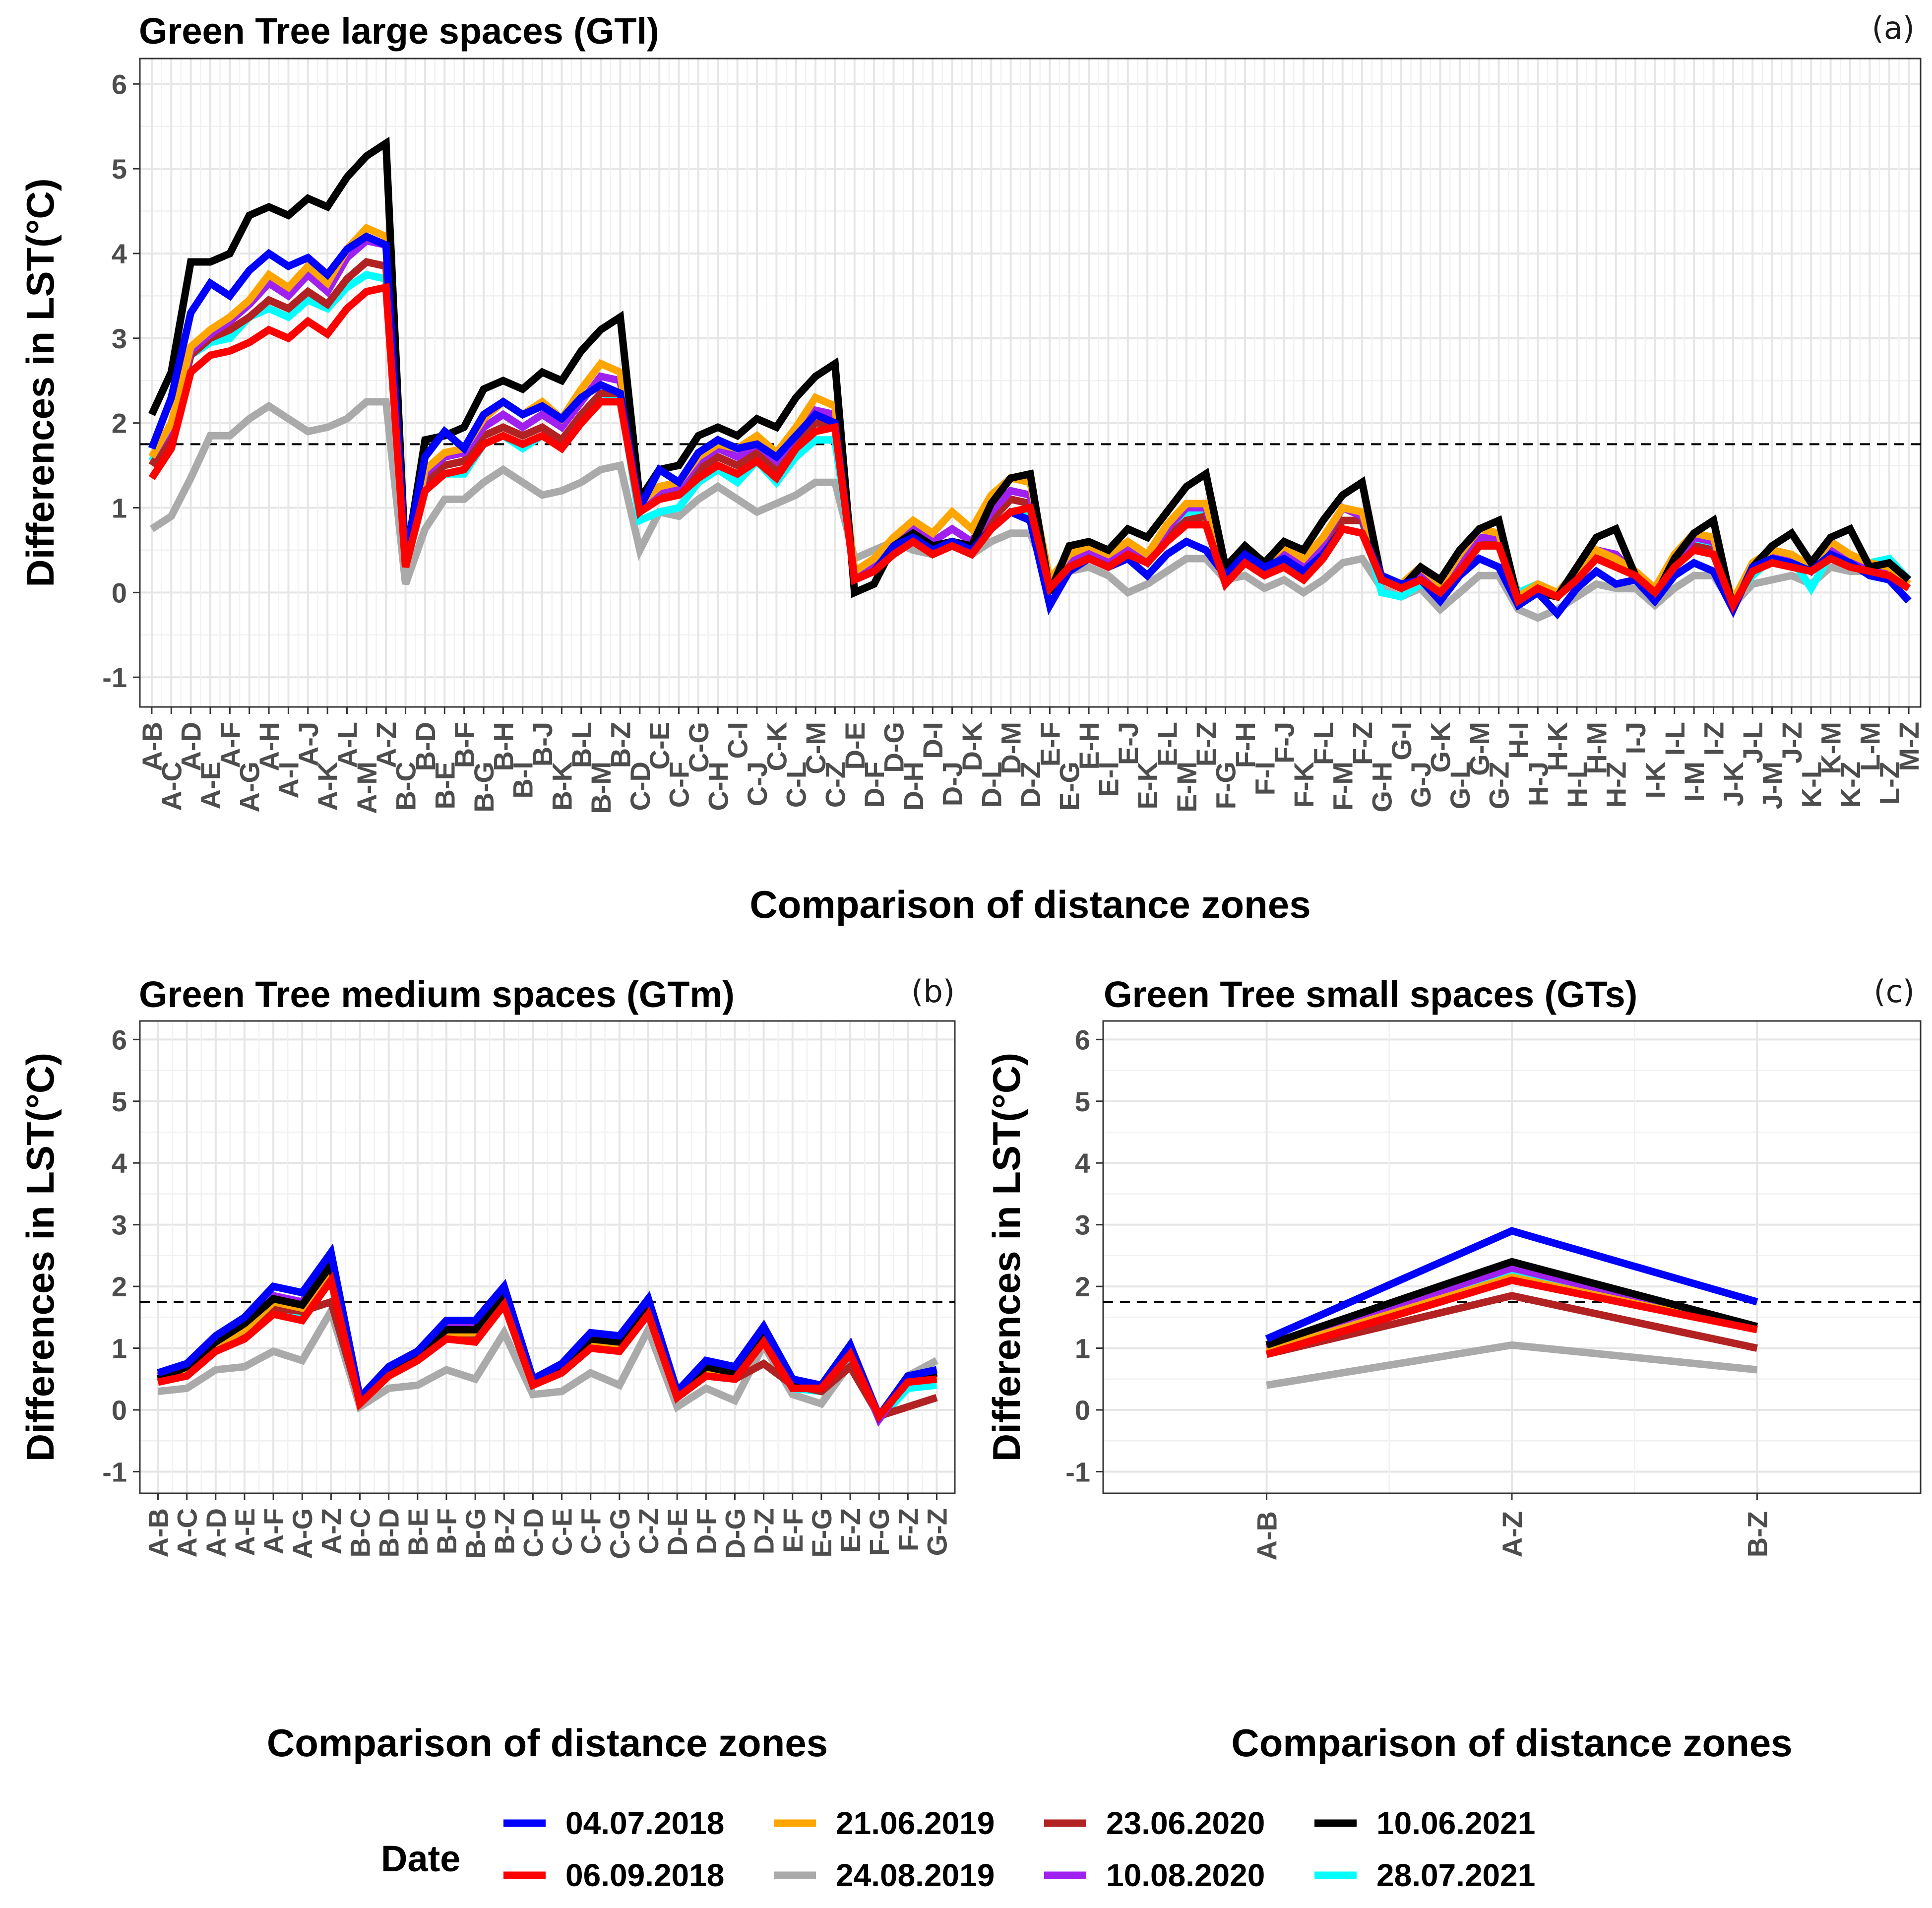 This screenshot has width=1932, height=1908. What do you see at coordinates (269, 746) in the screenshot?
I see `x-tick-label: A-H` at bounding box center [269, 746].